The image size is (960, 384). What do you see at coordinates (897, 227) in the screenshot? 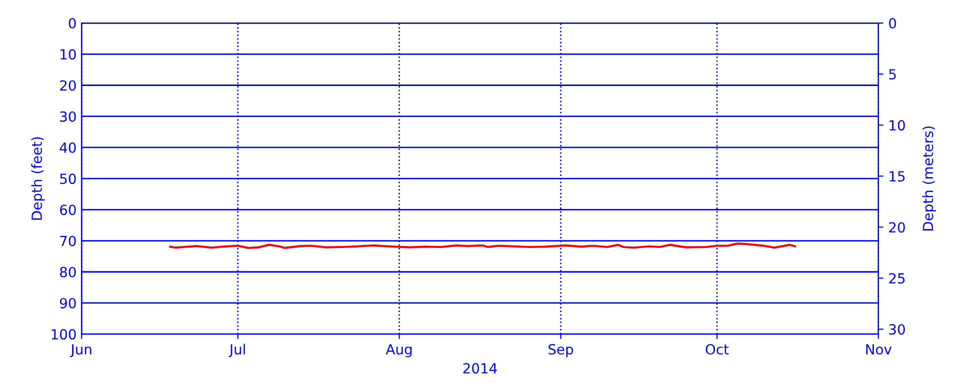
I see `y2-tick-label: 20` at bounding box center [897, 227].